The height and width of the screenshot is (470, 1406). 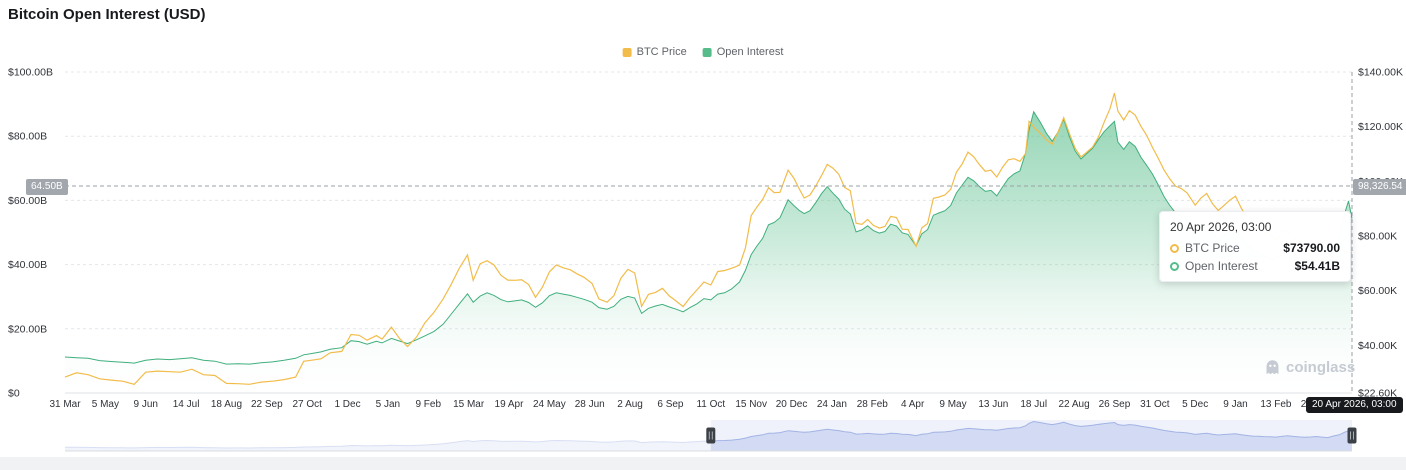 What do you see at coordinates (661, 52) in the screenshot?
I see `legend-label-btc-price: BTC Price` at bounding box center [661, 52].